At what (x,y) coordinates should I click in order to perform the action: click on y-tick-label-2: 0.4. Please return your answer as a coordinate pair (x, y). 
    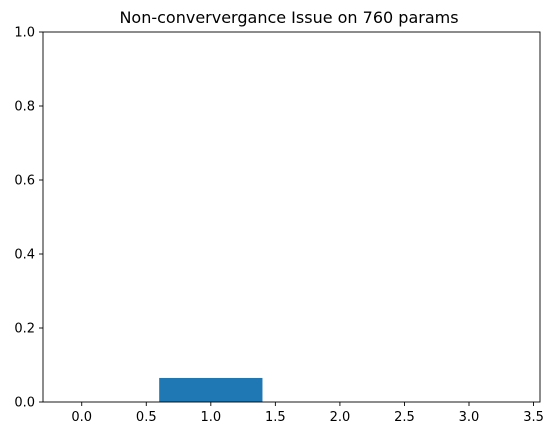
    Looking at the image, I should click on (24, 255).